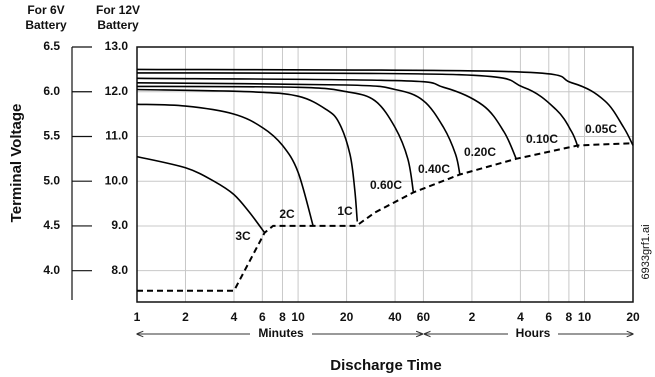 The height and width of the screenshot is (377, 655). I want to click on range-label: Hours, so click(533, 333).